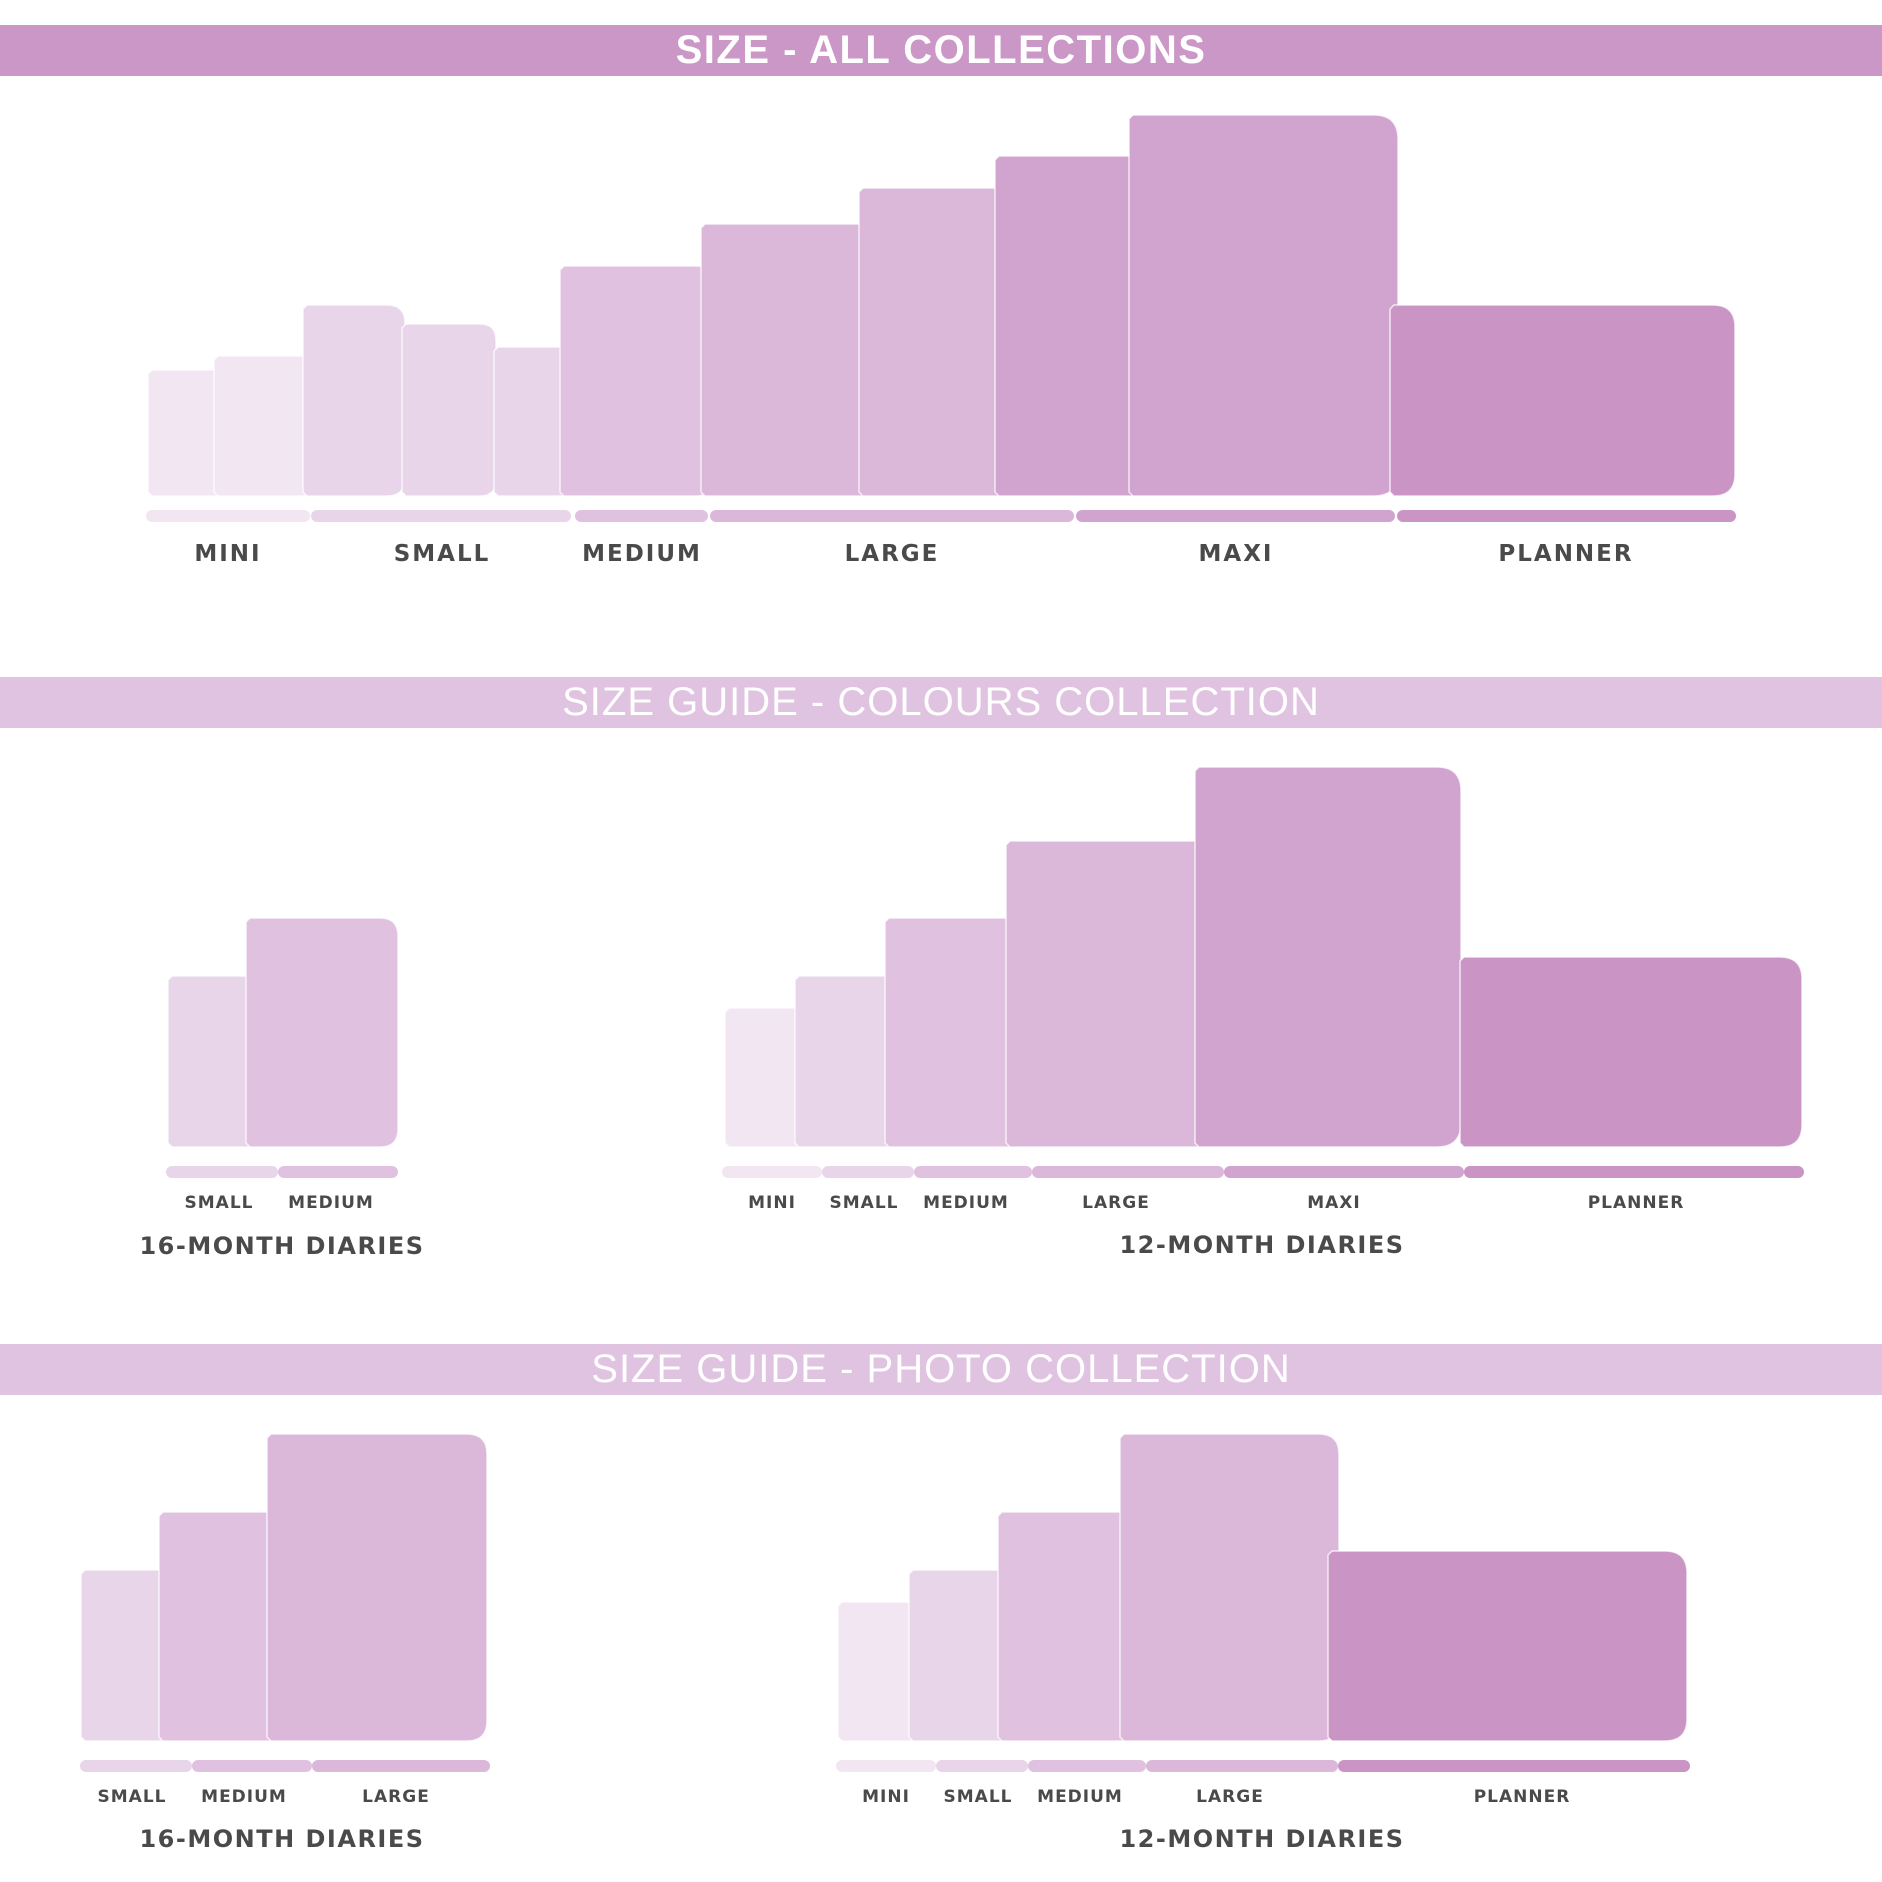 The height and width of the screenshot is (1882, 1882). What do you see at coordinates (941, 1369) in the screenshot?
I see `banner-photo-collection: SIZE GUIDE - PHOTO COLLECTION` at bounding box center [941, 1369].